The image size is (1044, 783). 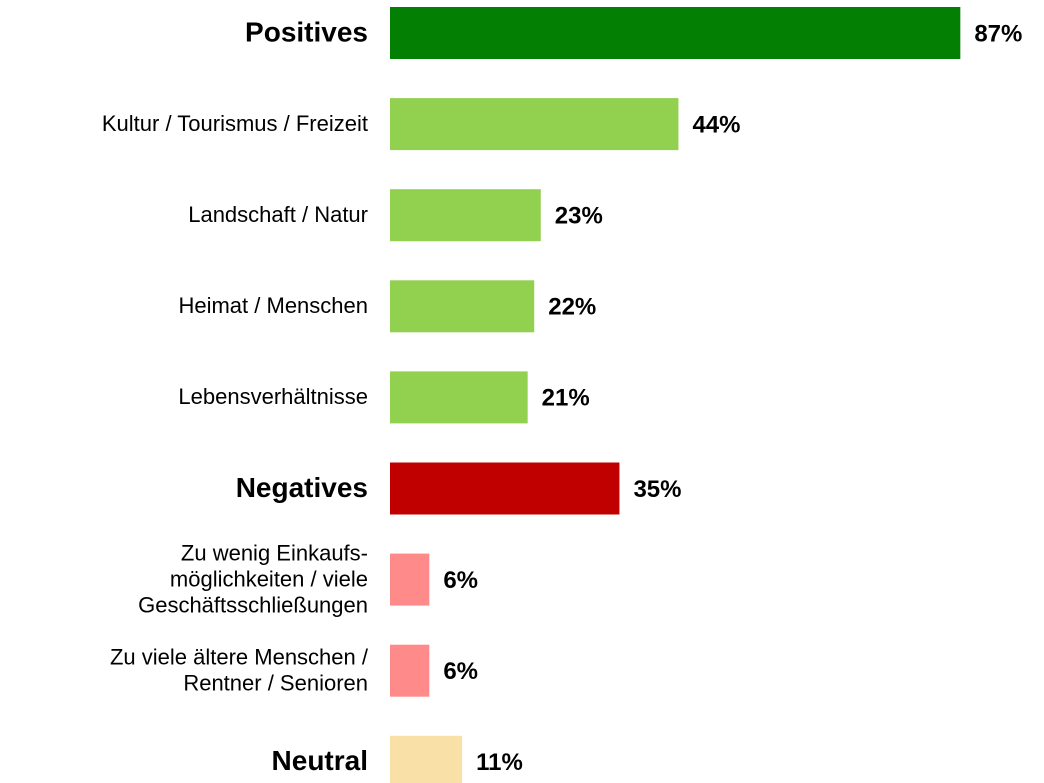 What do you see at coordinates (235, 123) in the screenshot?
I see `category-label: Kultur / Tourismus / Freizeit` at bounding box center [235, 123].